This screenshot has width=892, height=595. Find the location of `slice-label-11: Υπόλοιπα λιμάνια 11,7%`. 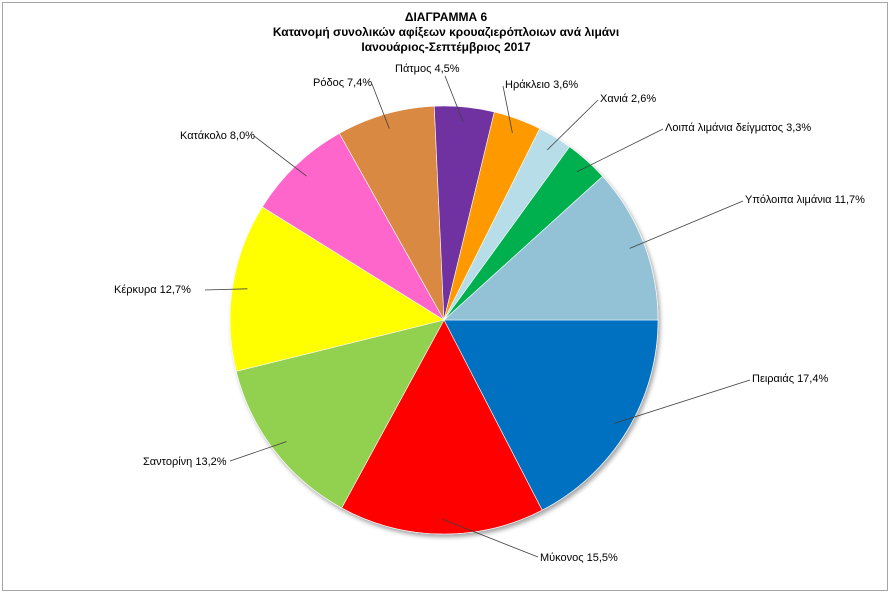

slice-label-11: Υπόλοιπα λιμάνια 11,7% is located at coordinates (805, 200).